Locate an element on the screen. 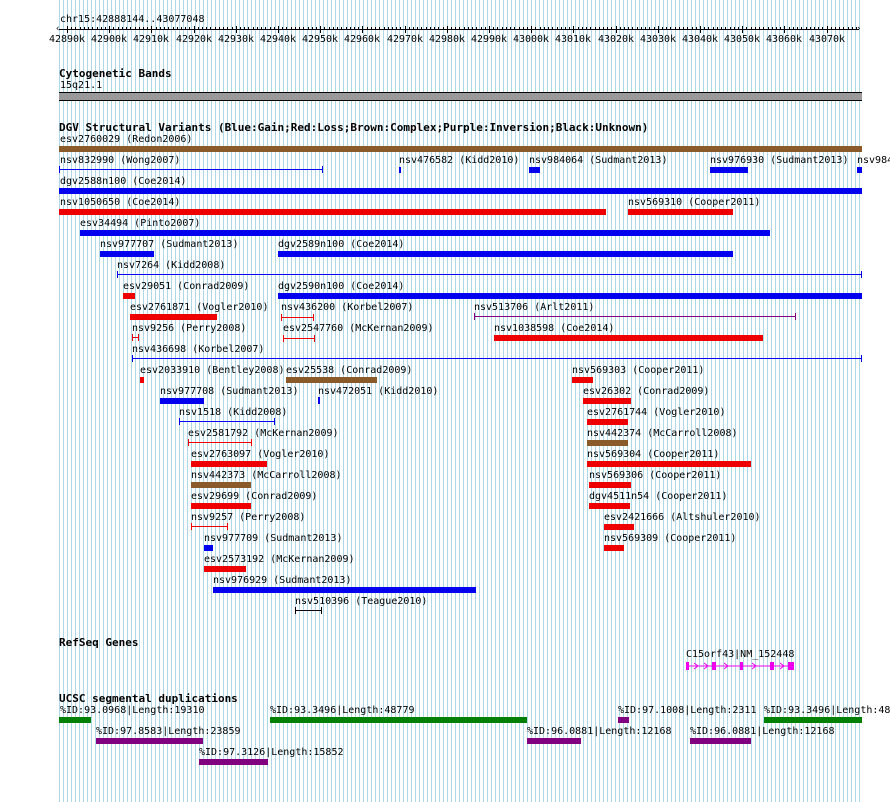  dgv-feature-label: nsv513706 (Arlt2011) is located at coordinates (534, 307).